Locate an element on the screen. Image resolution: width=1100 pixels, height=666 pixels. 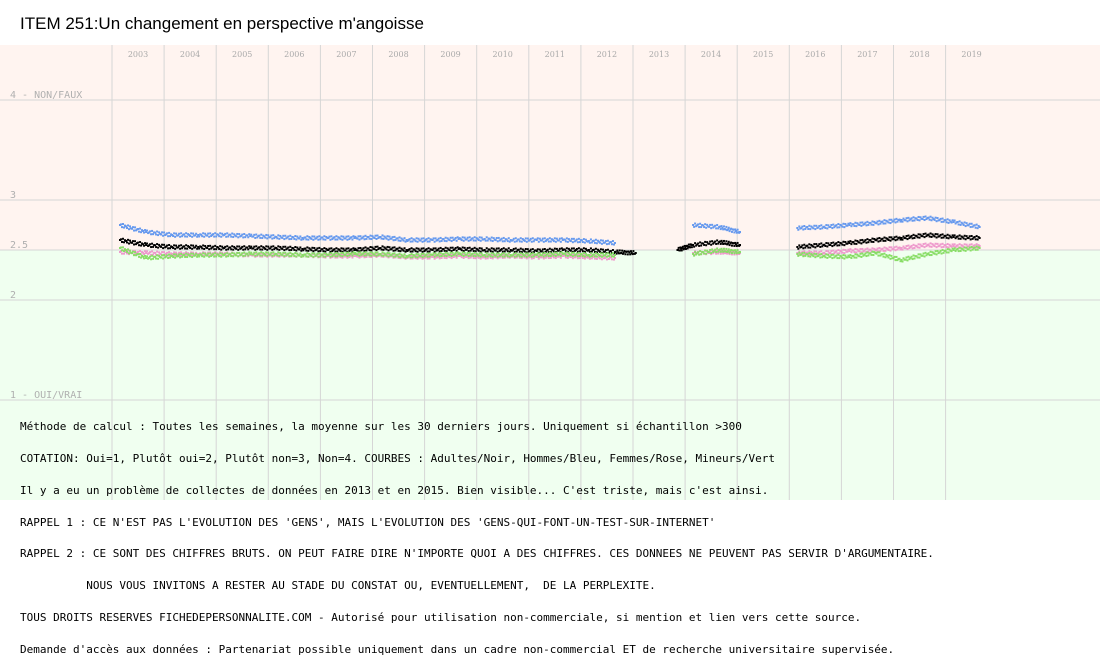
x-tick-label: 2013 is located at coordinates (659, 54).